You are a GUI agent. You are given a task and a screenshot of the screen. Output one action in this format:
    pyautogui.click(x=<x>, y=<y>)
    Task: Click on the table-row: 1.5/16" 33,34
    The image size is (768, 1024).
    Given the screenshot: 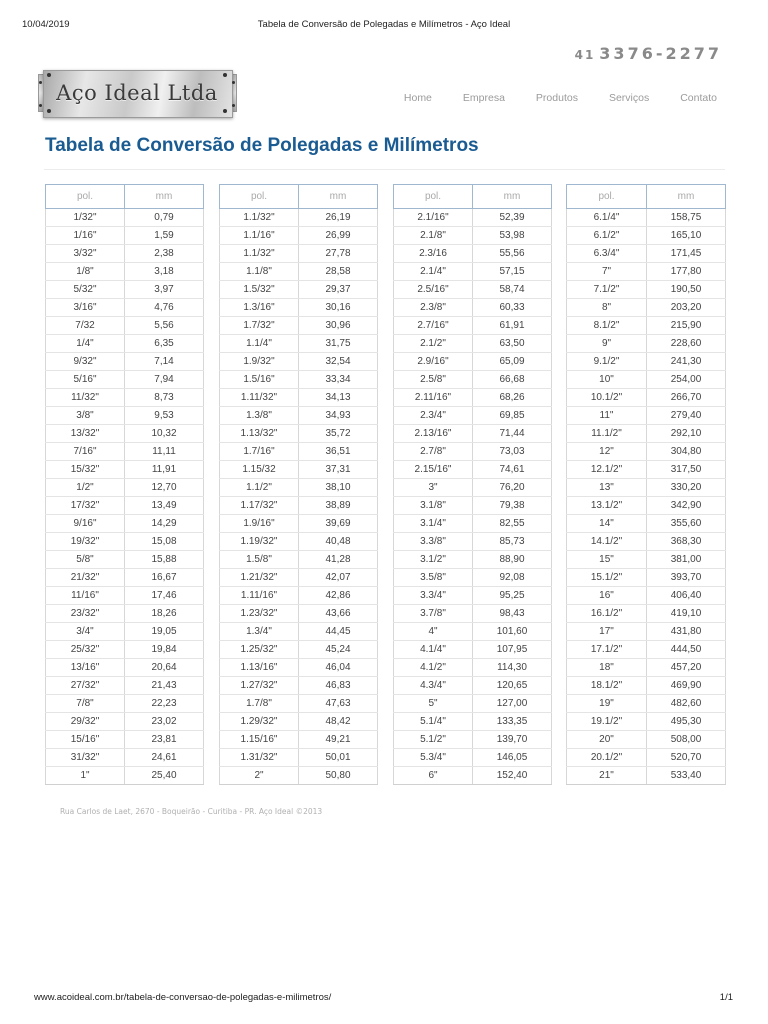 What is the action you would take?
    pyautogui.click(x=298, y=379)
    